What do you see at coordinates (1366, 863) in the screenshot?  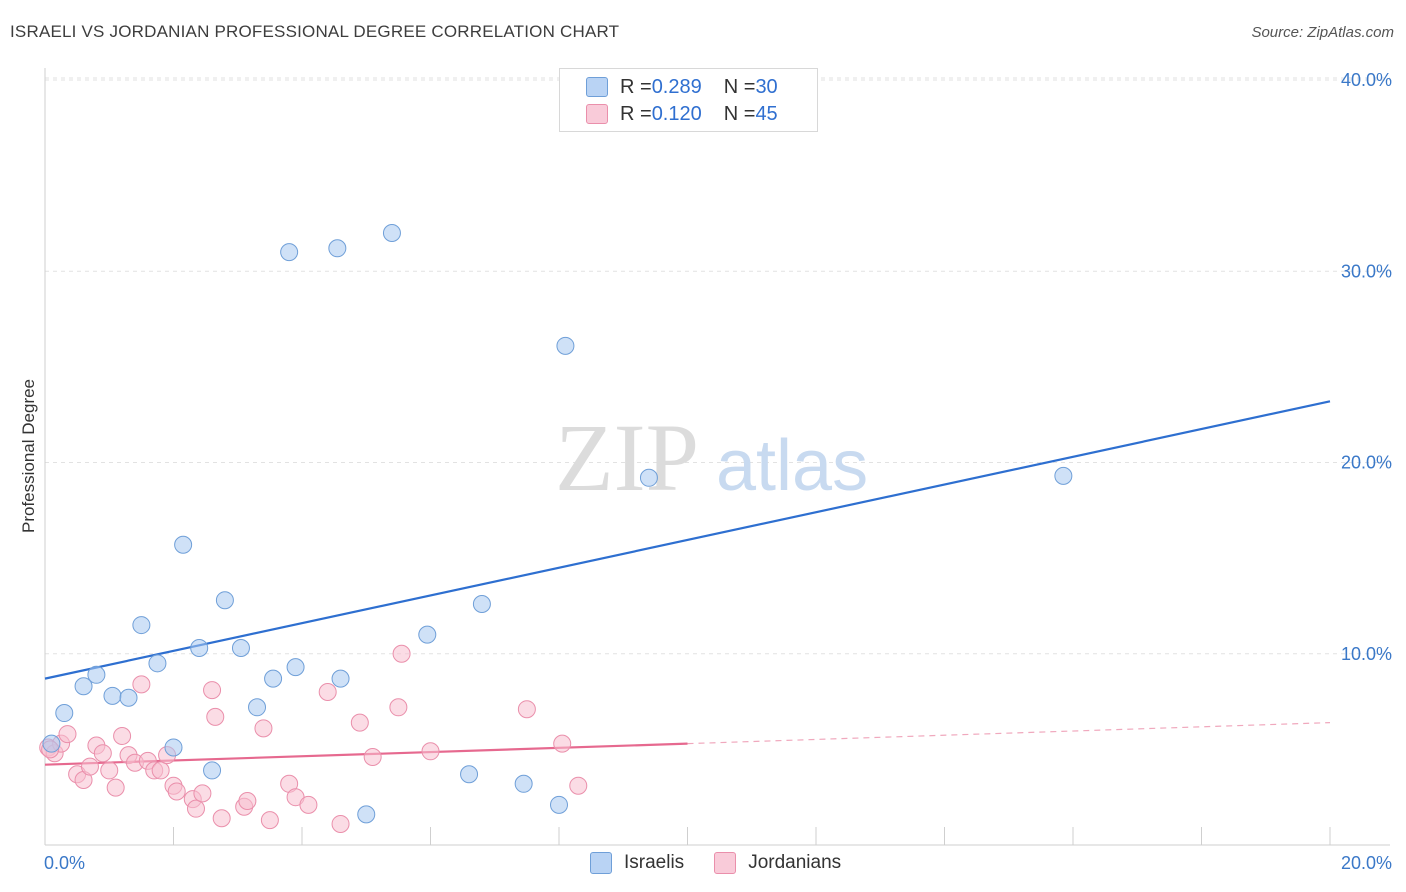 I see `x-tick-label: 20.0%` at bounding box center [1366, 863].